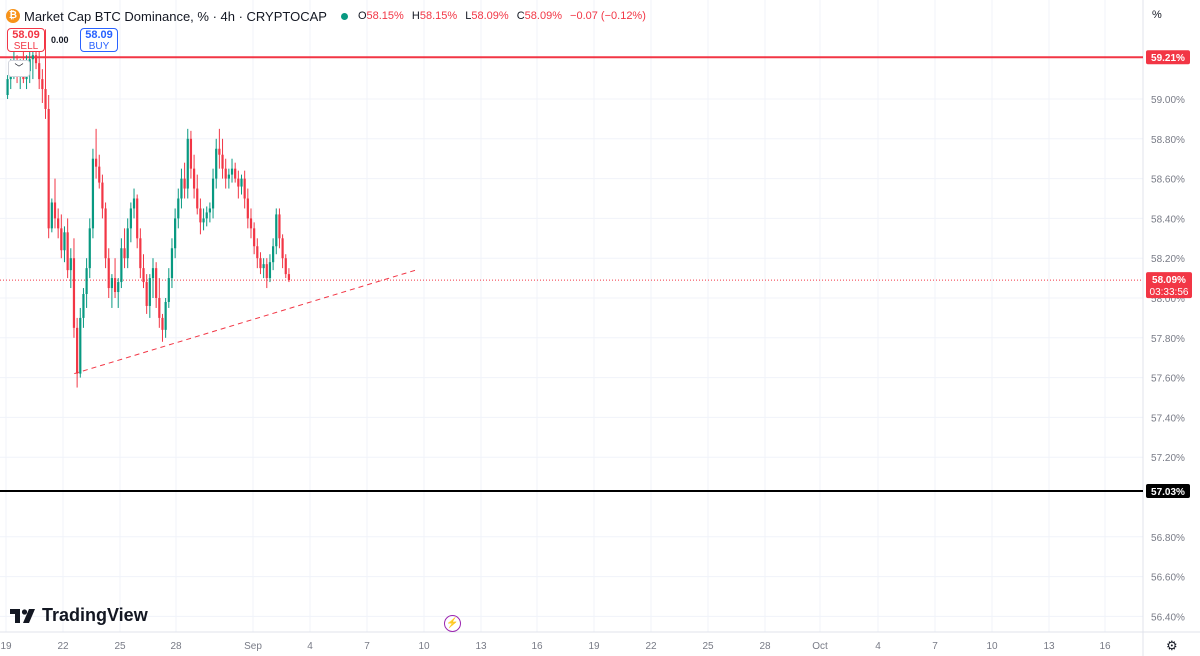 Image resolution: width=1200 pixels, height=656 pixels. Describe the element at coordinates (22, 615) in the screenshot. I see `tradingview-logo-icon` at that location.